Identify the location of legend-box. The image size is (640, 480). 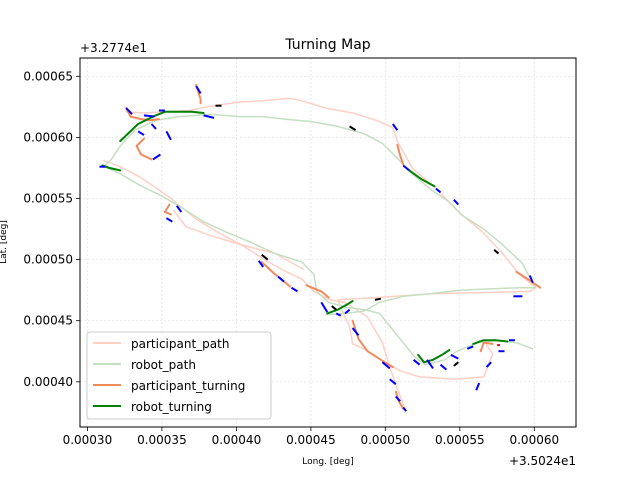
(179, 375).